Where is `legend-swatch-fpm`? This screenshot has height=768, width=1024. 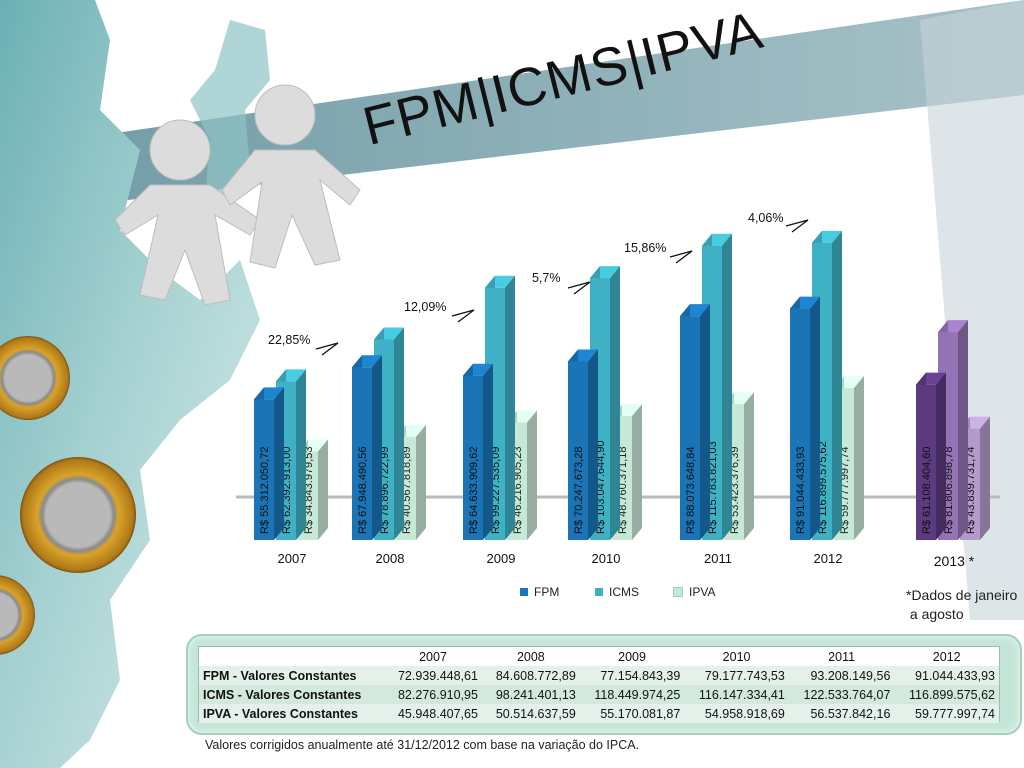 legend-swatch-fpm is located at coordinates (524, 592).